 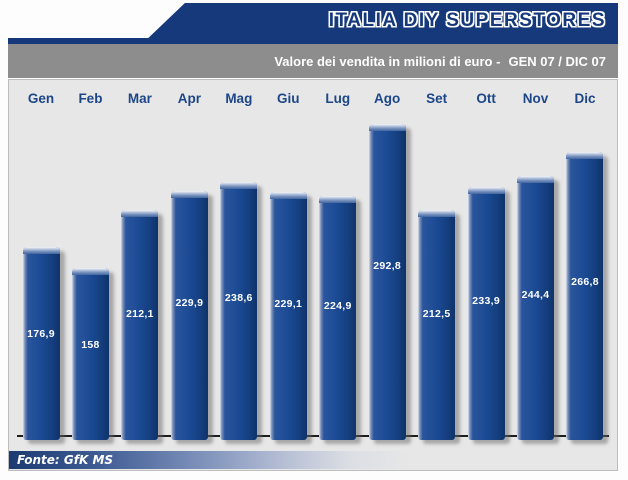 What do you see at coordinates (437, 98) in the screenshot?
I see `month-label: Set` at bounding box center [437, 98].